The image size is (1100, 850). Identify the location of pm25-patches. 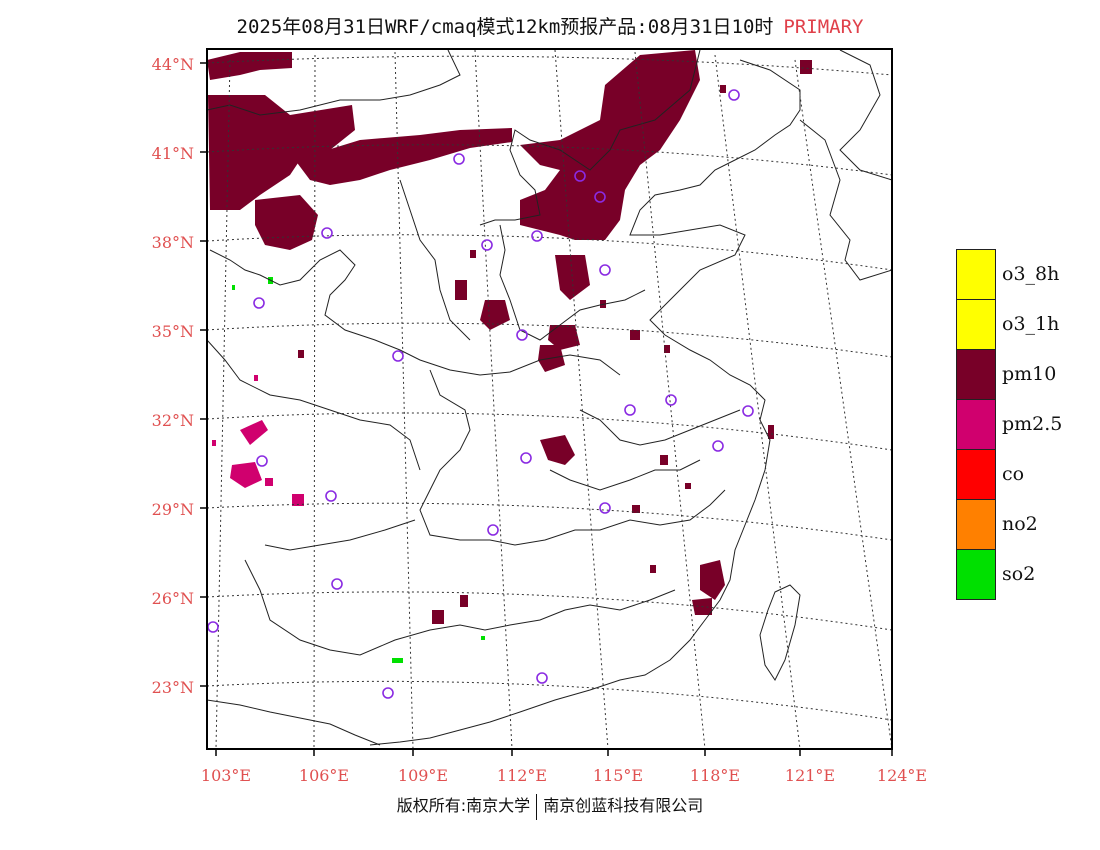
(258, 440).